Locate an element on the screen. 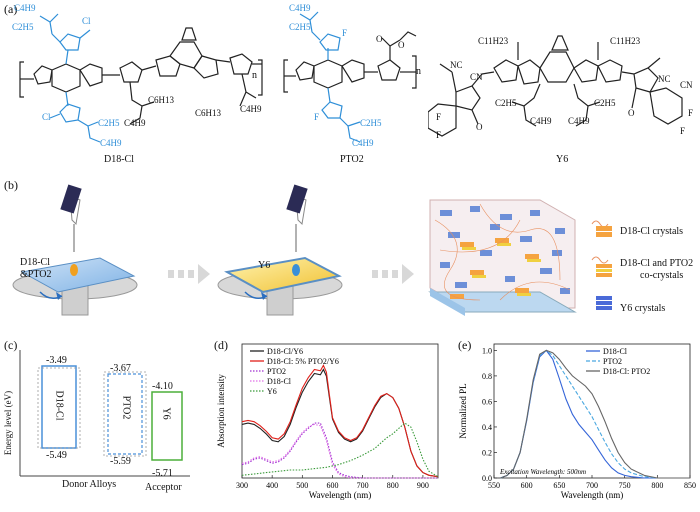 Image resolution: width=700 pixels, height=512 pixels. y6-sub-o-left: O is located at coordinates (479, 127).